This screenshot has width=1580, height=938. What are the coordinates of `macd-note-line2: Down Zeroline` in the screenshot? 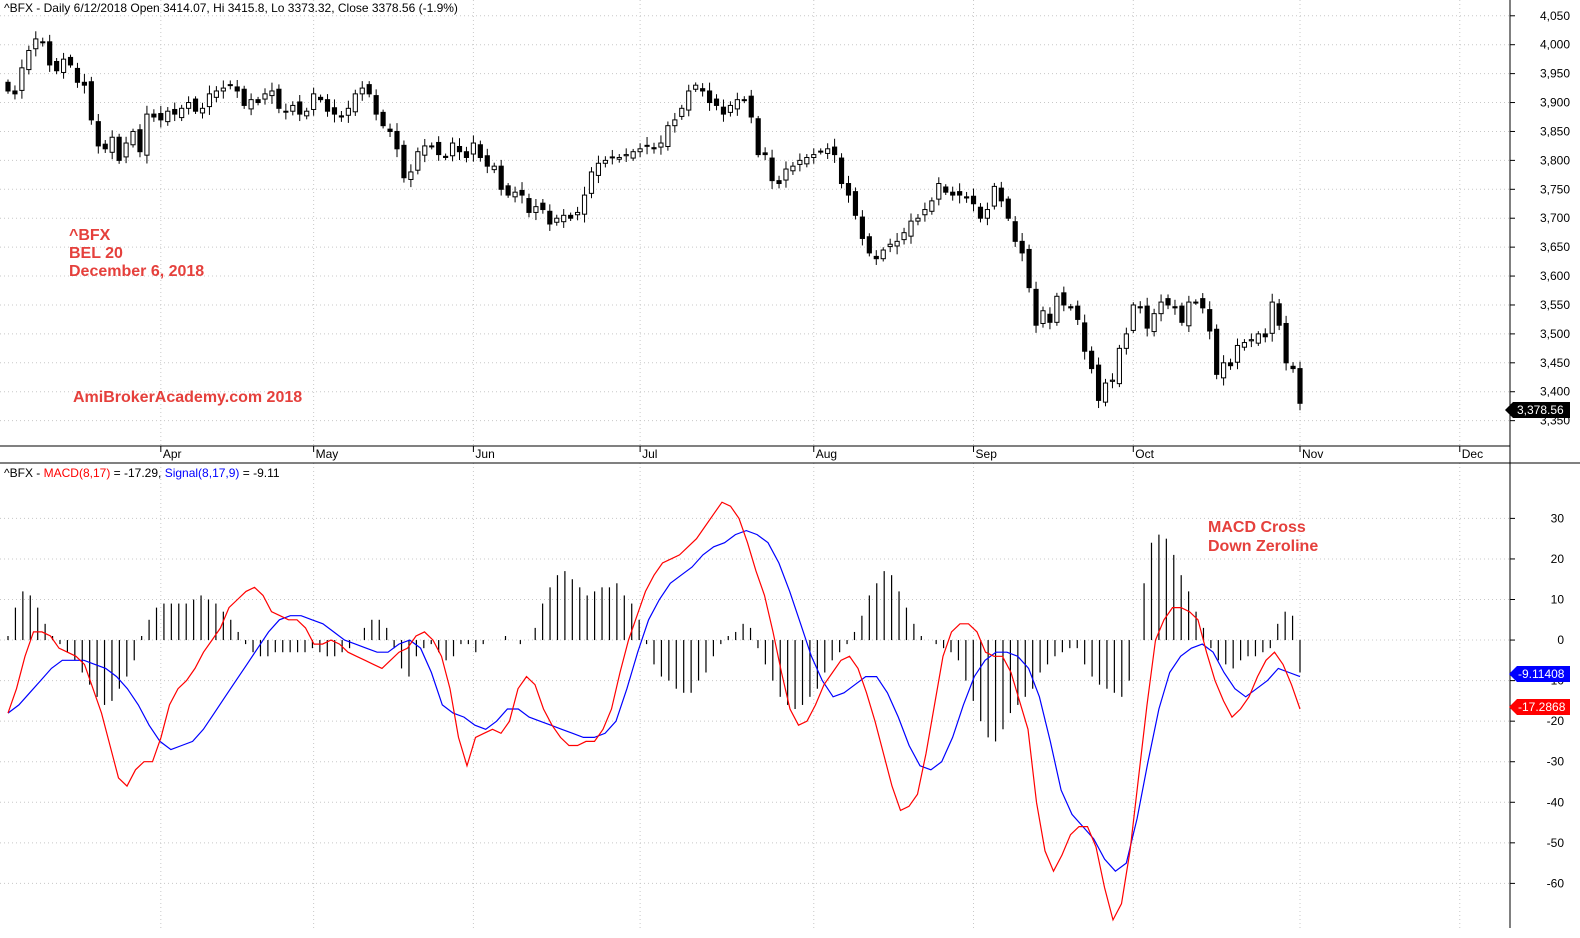 It's located at (1263, 546).